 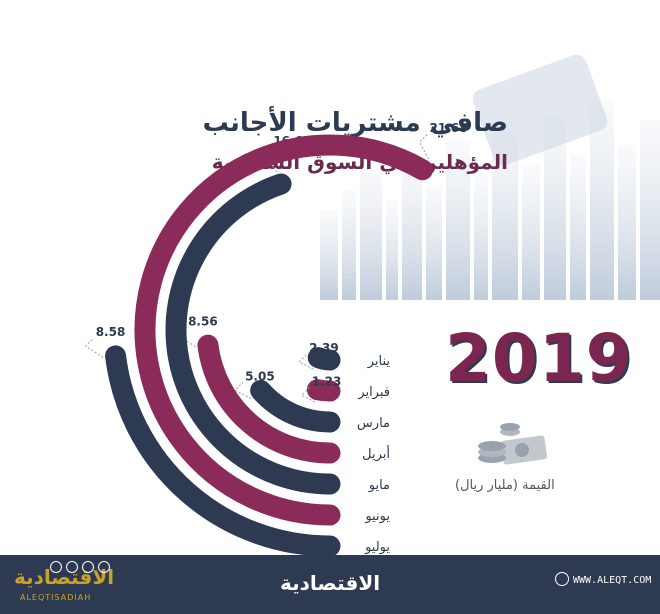 I want to click on brand-logo-left: الاقتصادية, so click(x=64, y=577).